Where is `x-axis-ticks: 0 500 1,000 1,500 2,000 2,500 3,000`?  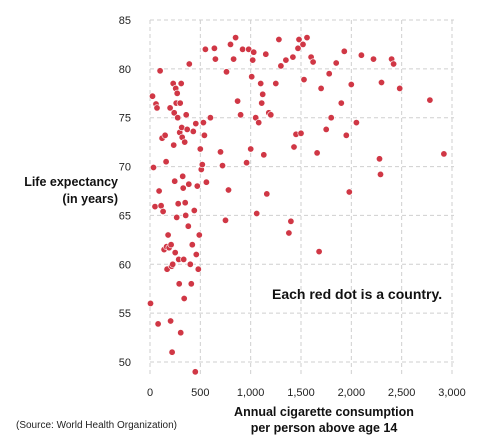 x-axis-ticks: 0 500 1,000 1,500 2,000 2,500 3,000 is located at coordinates (306, 393).